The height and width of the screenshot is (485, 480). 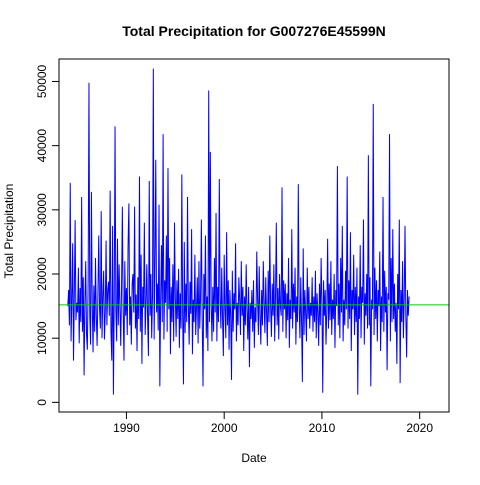 What do you see at coordinates (42, 402) in the screenshot?
I see `y-tick-label-0: 0` at bounding box center [42, 402].